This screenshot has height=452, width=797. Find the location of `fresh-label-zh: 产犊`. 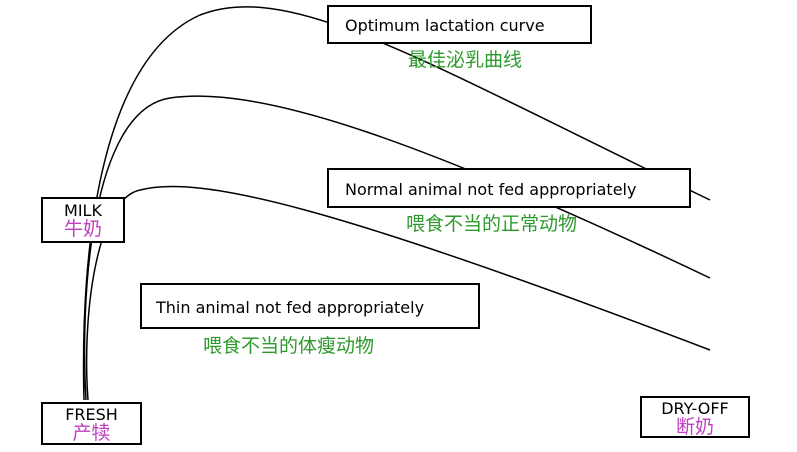

fresh-label-zh: 产犊 is located at coordinates (91, 433).